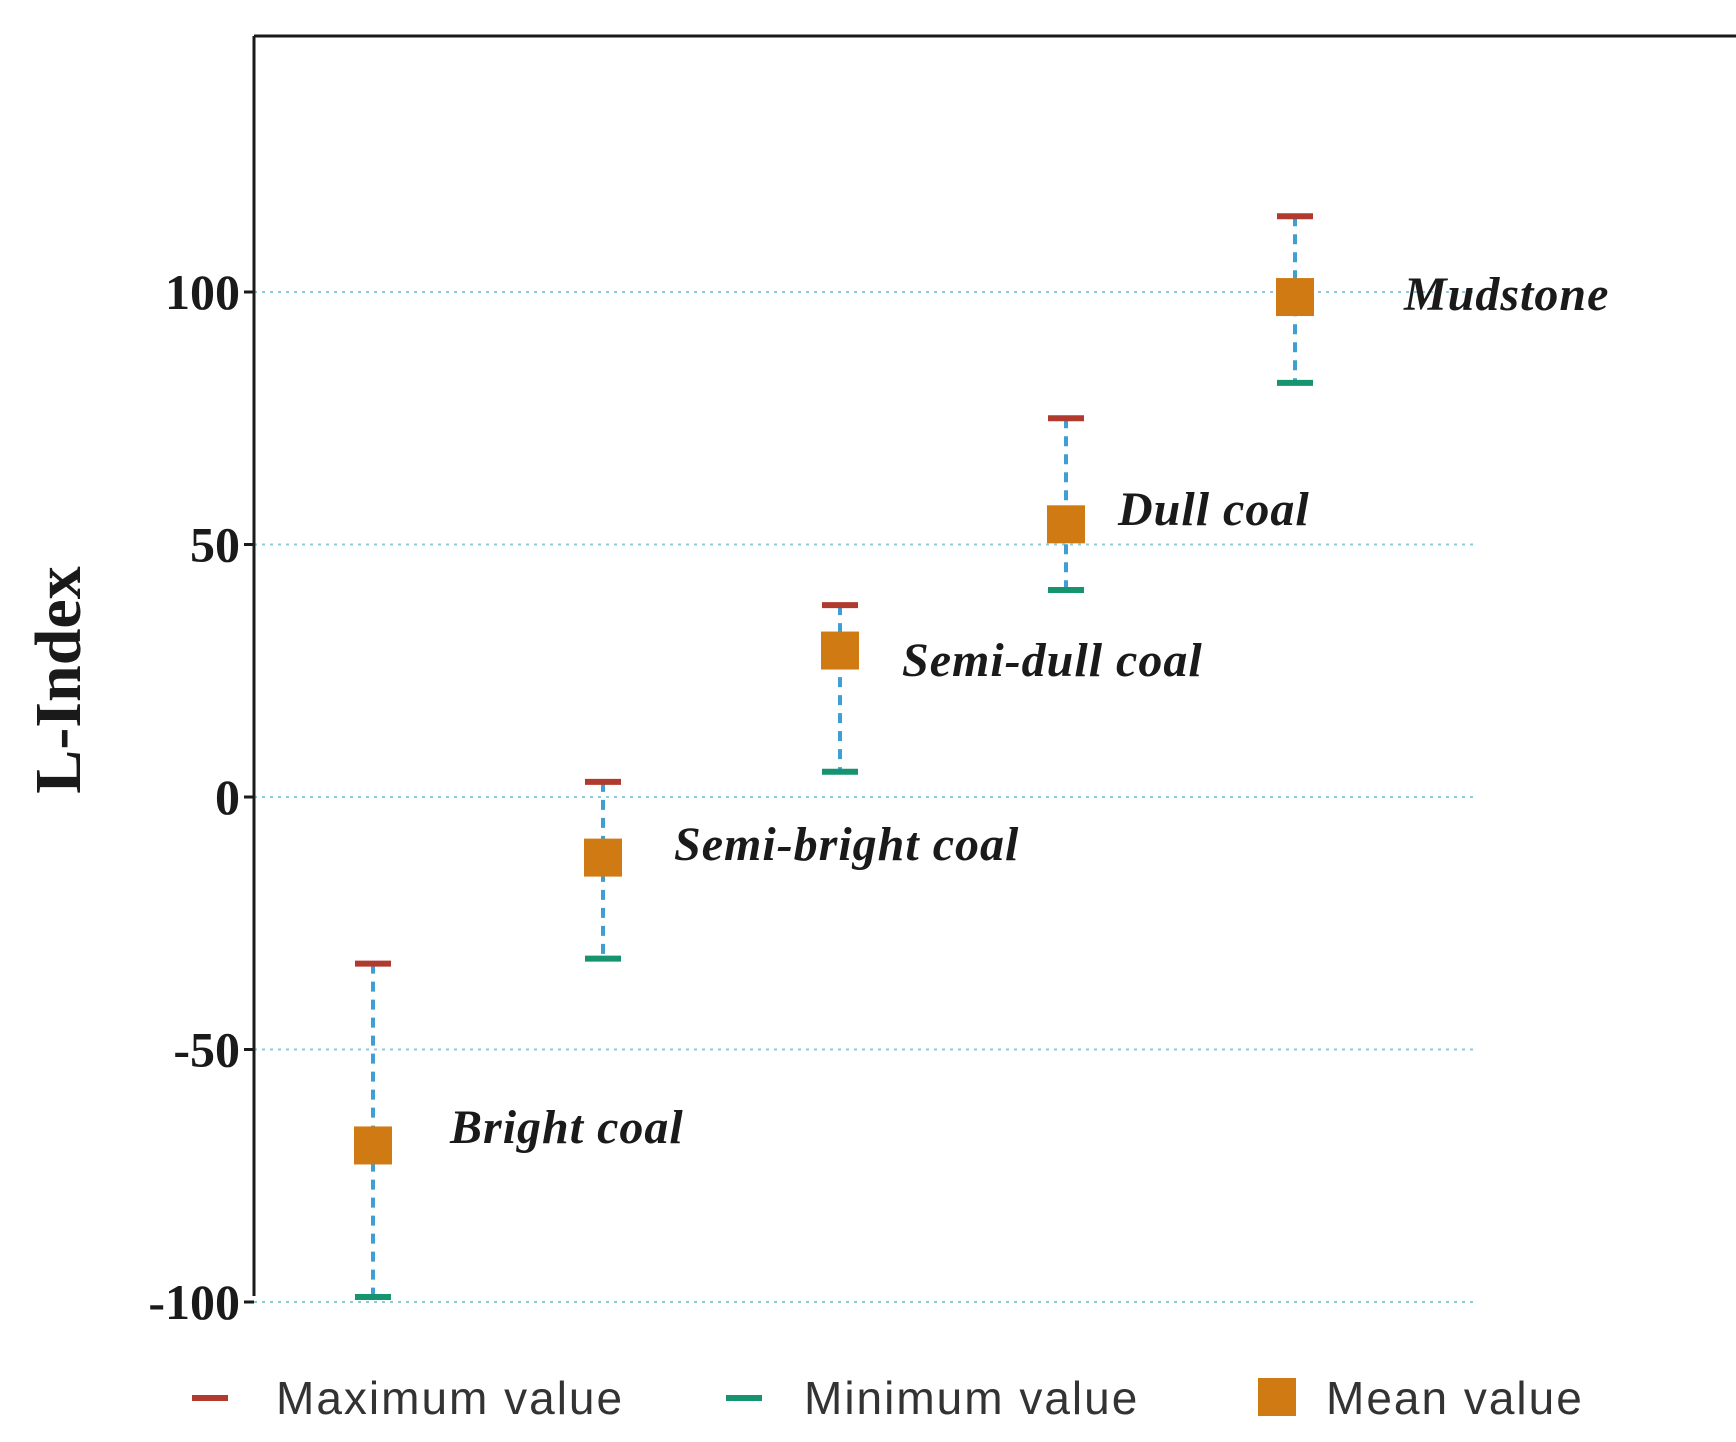 The image size is (1736, 1442). I want to click on y-tick-label: -50, so click(206, 1050).